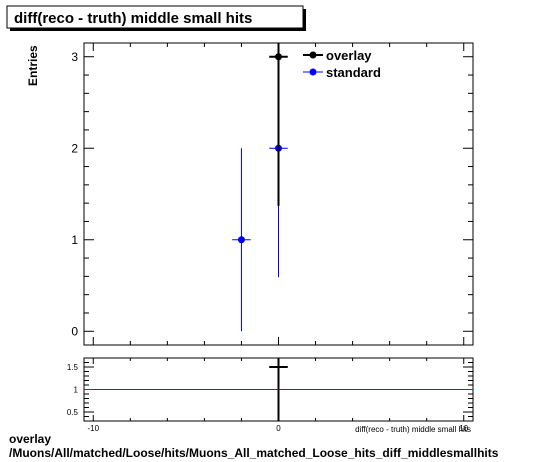  I want to click on legend-standard-label: standard, so click(353, 72).